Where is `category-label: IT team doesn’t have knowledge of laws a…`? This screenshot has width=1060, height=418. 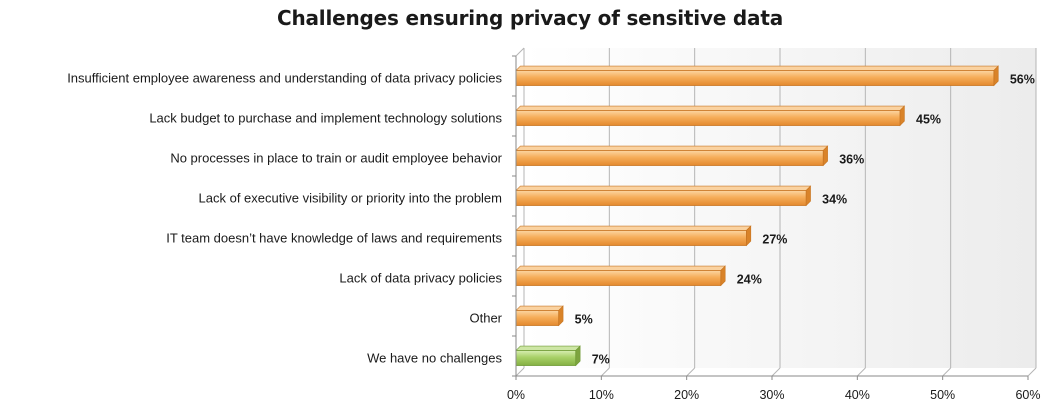 category-label: IT team doesn’t have knowledge of laws a… is located at coordinates (334, 237).